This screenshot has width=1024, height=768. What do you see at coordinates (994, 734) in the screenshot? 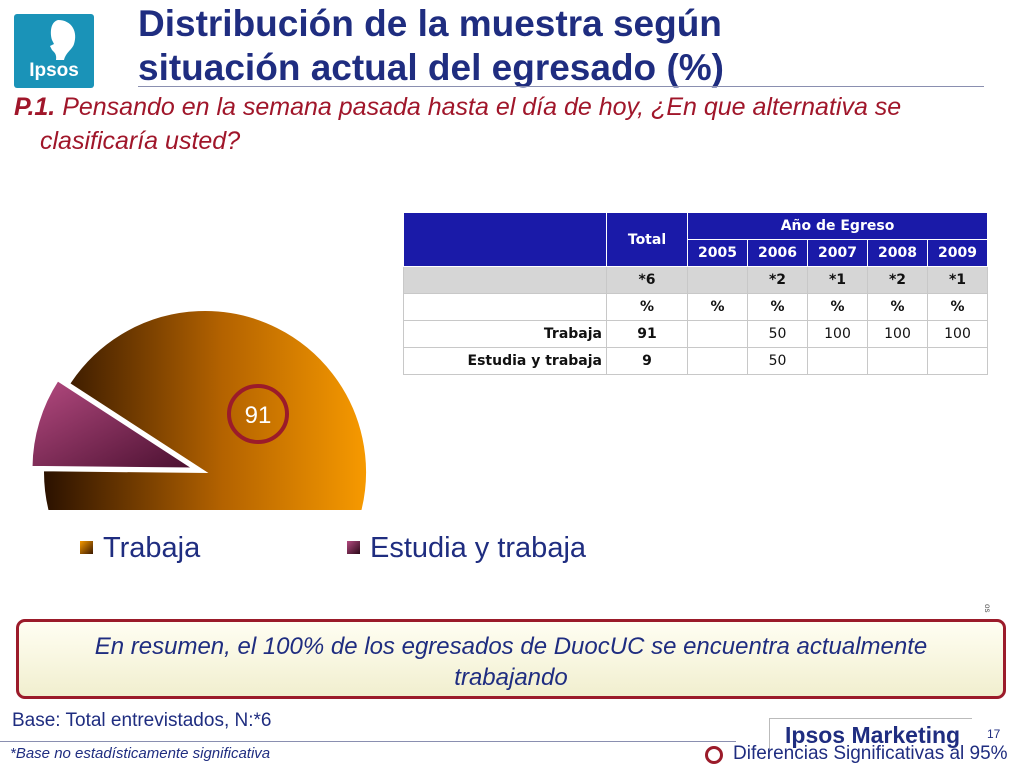
I see `page-number: 17` at bounding box center [994, 734].